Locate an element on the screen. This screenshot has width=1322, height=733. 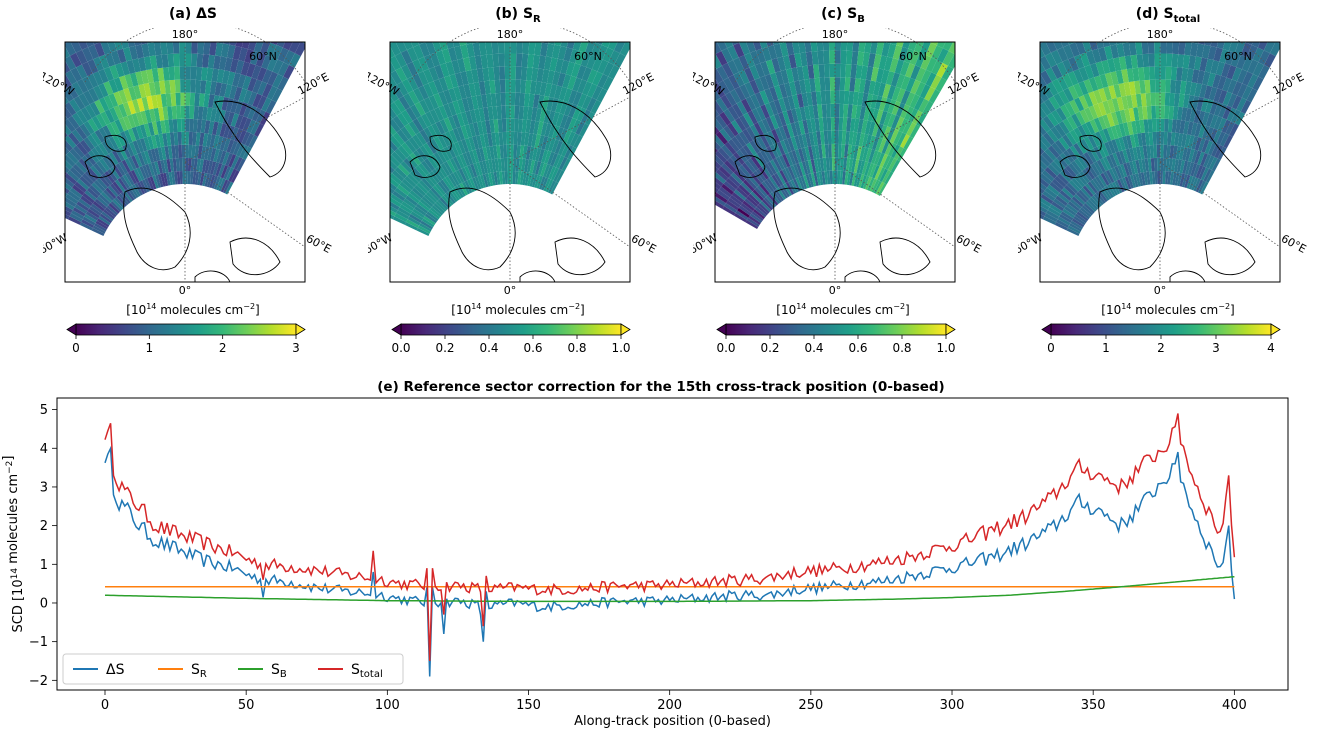
y-tick-label: 3 is located at coordinates (44, 487).